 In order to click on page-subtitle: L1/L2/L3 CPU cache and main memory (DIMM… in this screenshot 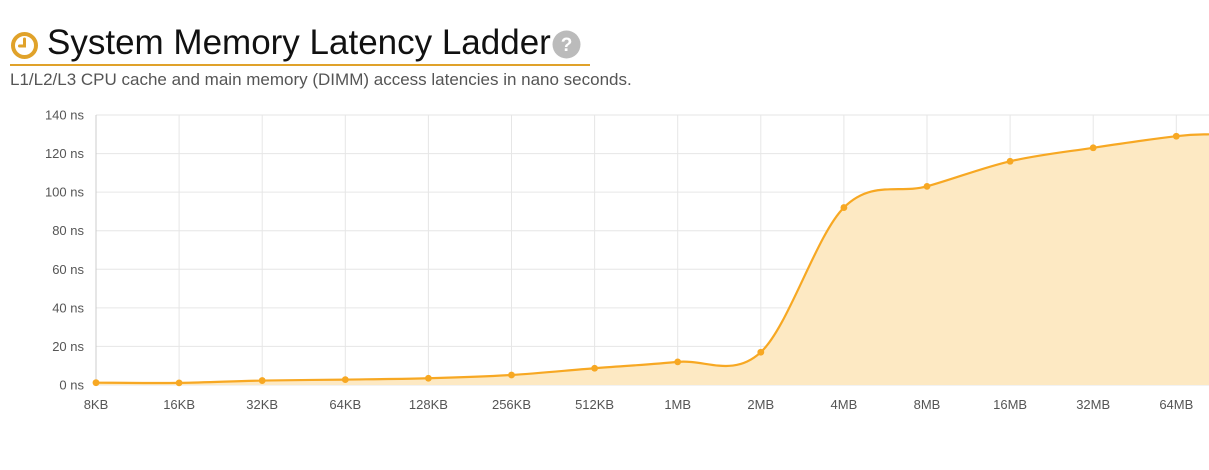, I will do `click(321, 79)`.